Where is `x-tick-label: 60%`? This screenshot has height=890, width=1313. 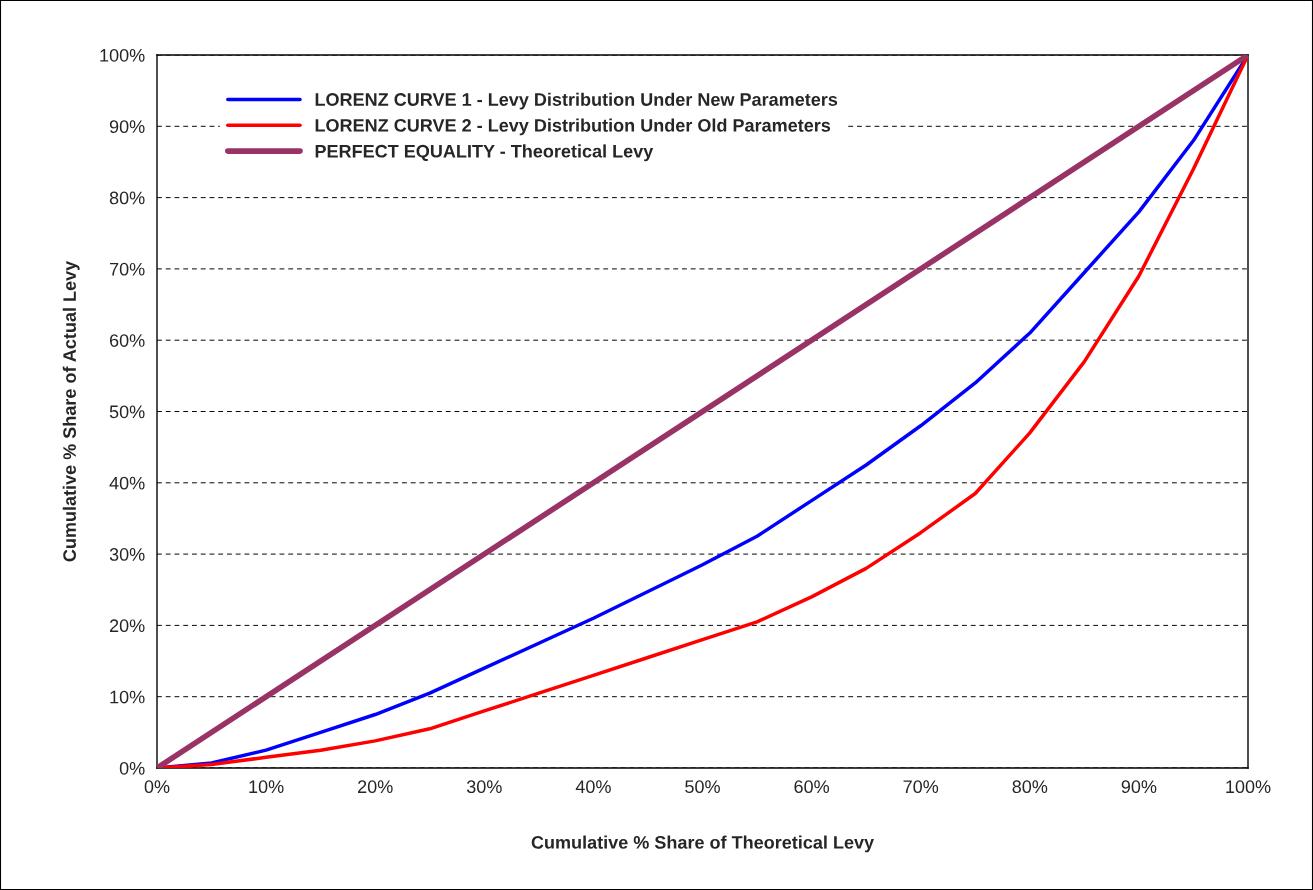
x-tick-label: 60% is located at coordinates (812, 787).